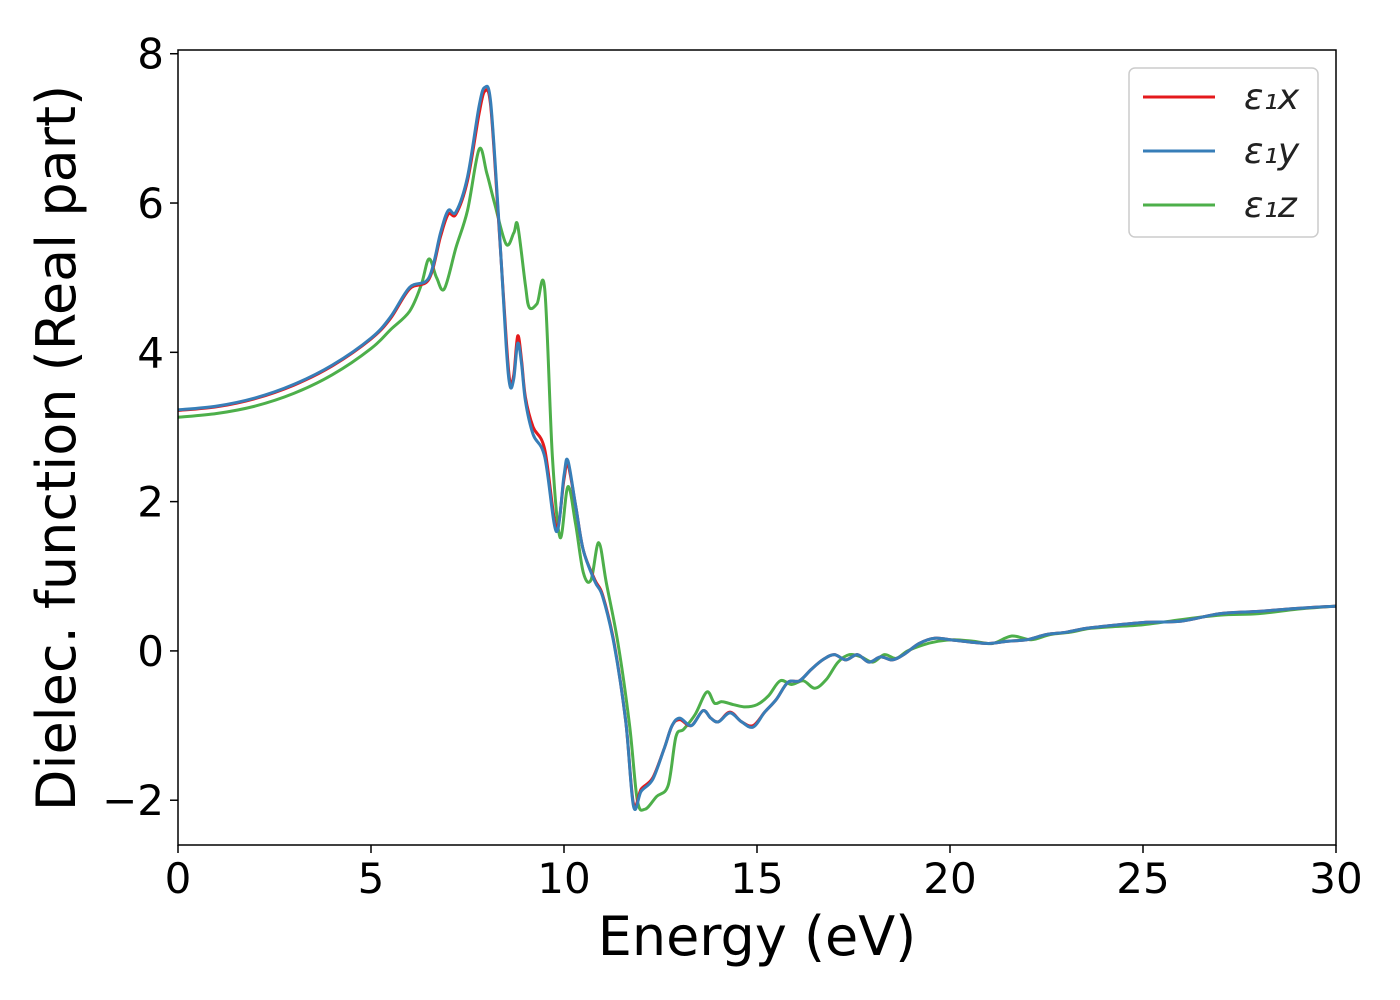  I want to click on x-tick-label: 25, so click(1142, 878).